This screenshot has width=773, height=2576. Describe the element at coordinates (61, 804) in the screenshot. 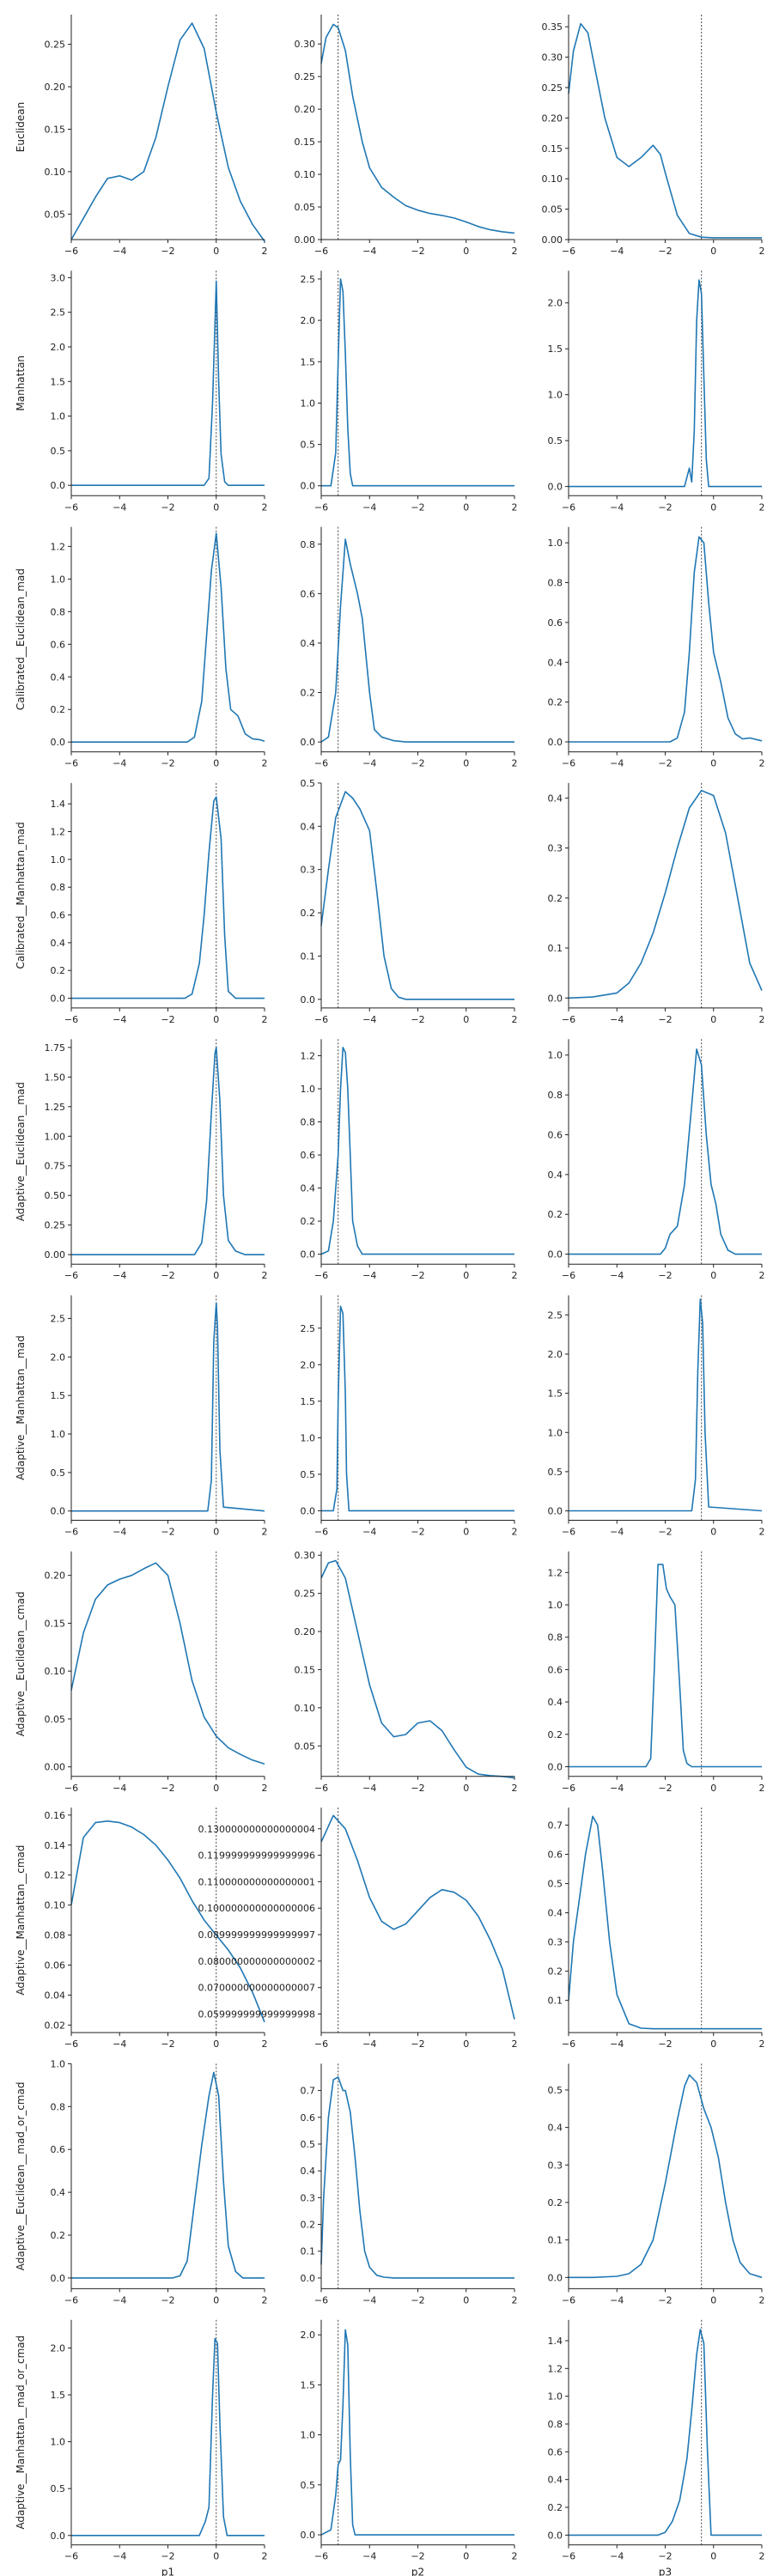

I see `y-tick: 1.4` at that location.